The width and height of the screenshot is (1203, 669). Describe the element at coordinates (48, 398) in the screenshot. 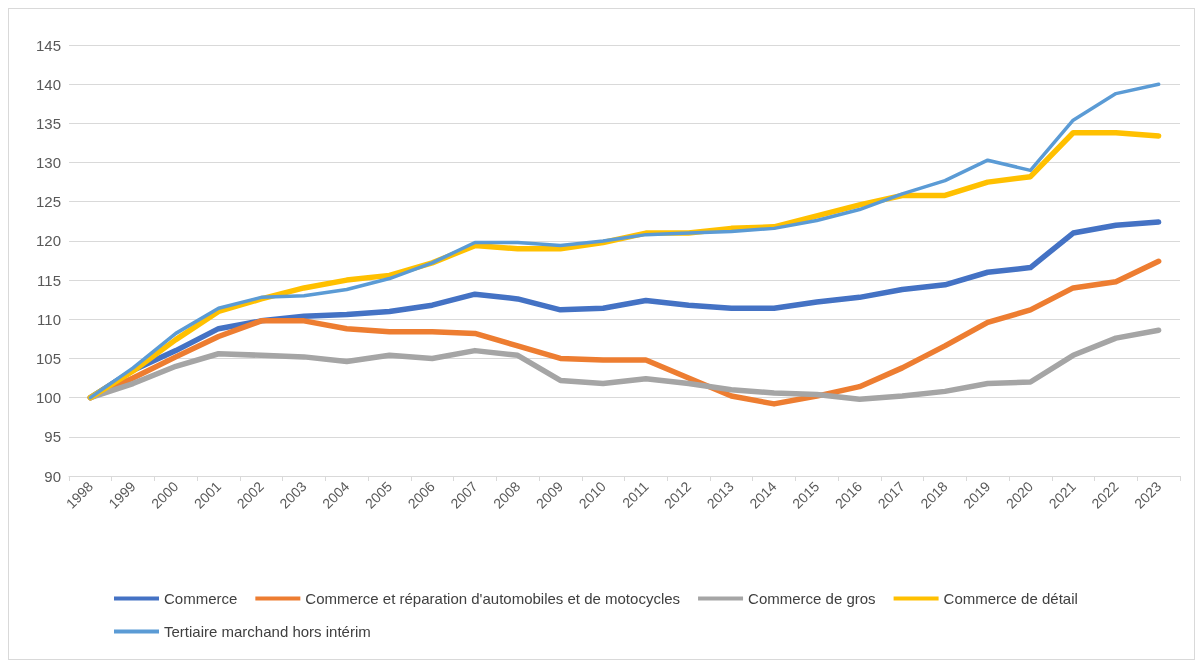

I see `y-tick-label: 100` at that location.